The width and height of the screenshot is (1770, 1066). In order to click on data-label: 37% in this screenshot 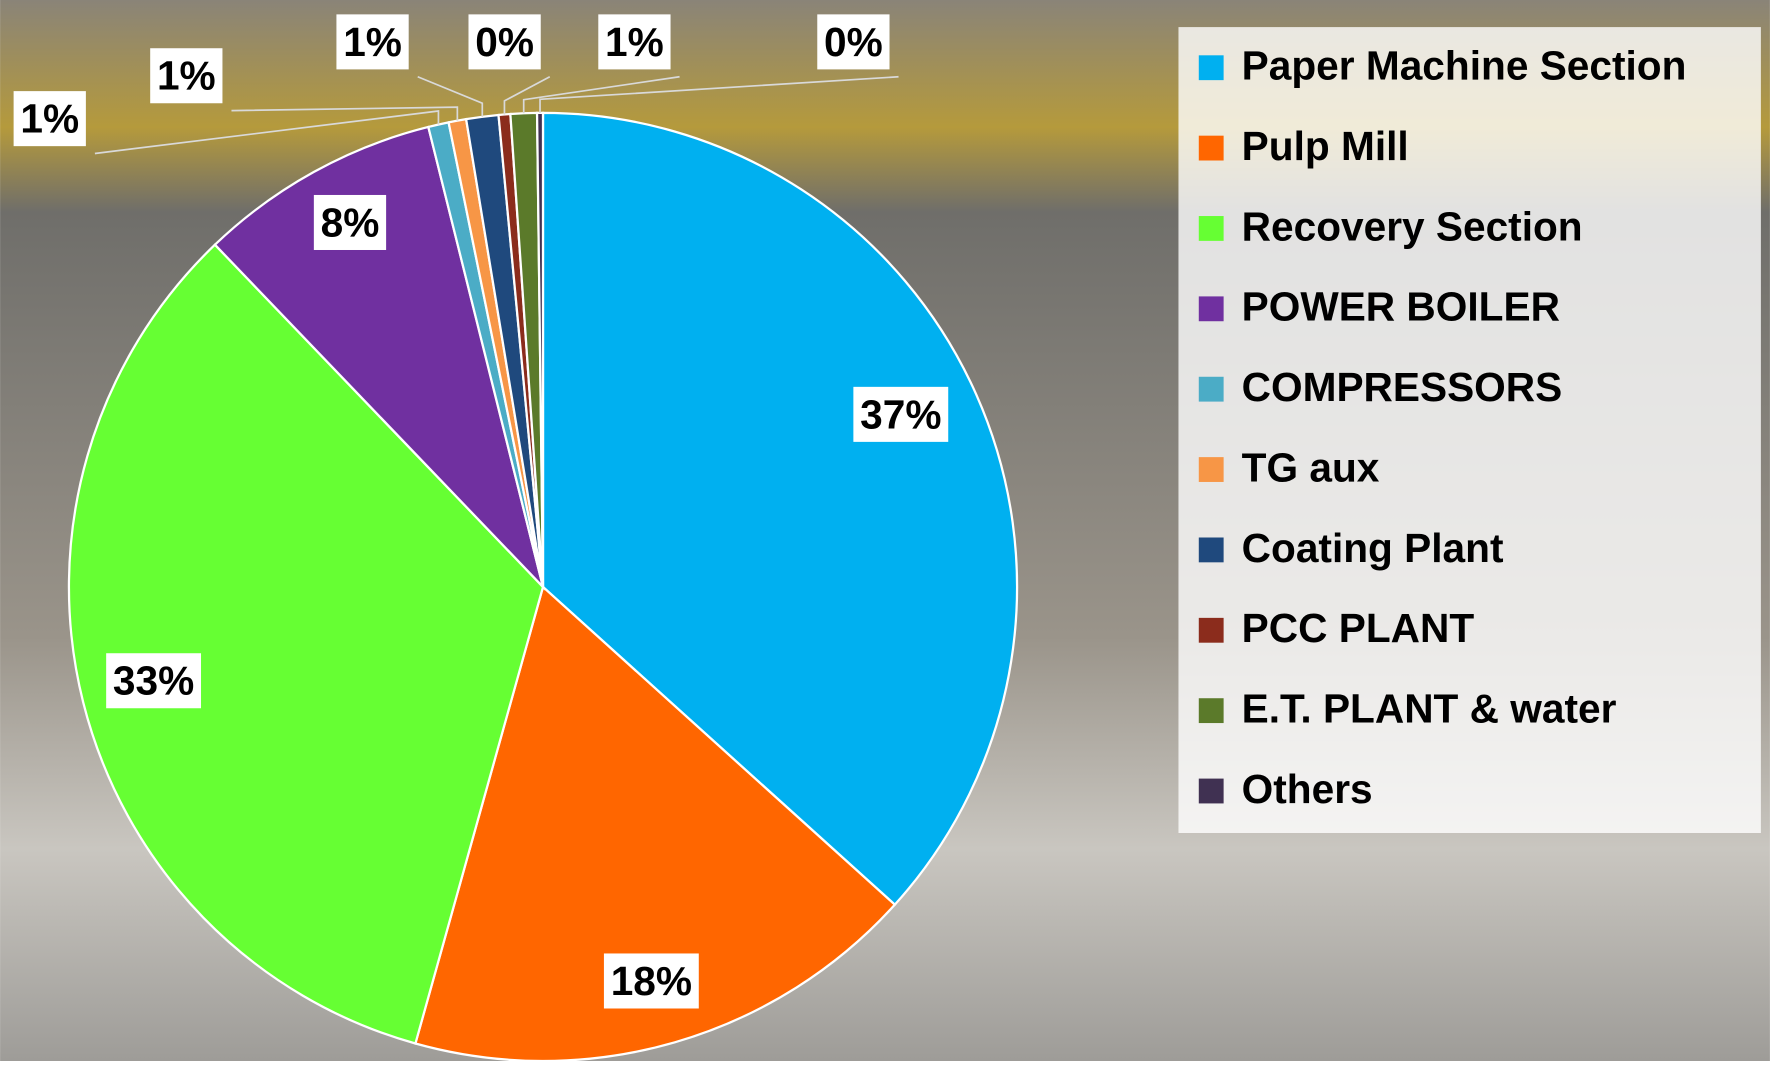, I will do `click(900, 414)`.